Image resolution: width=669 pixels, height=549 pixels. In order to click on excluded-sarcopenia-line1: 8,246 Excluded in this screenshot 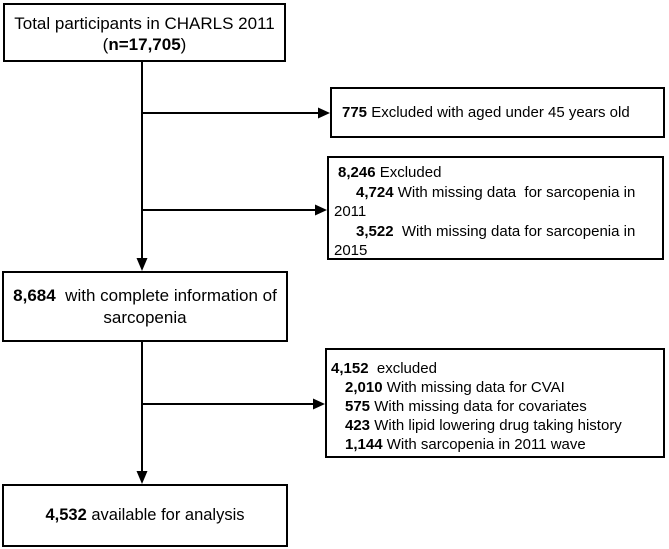, I will do `click(390, 172)`.